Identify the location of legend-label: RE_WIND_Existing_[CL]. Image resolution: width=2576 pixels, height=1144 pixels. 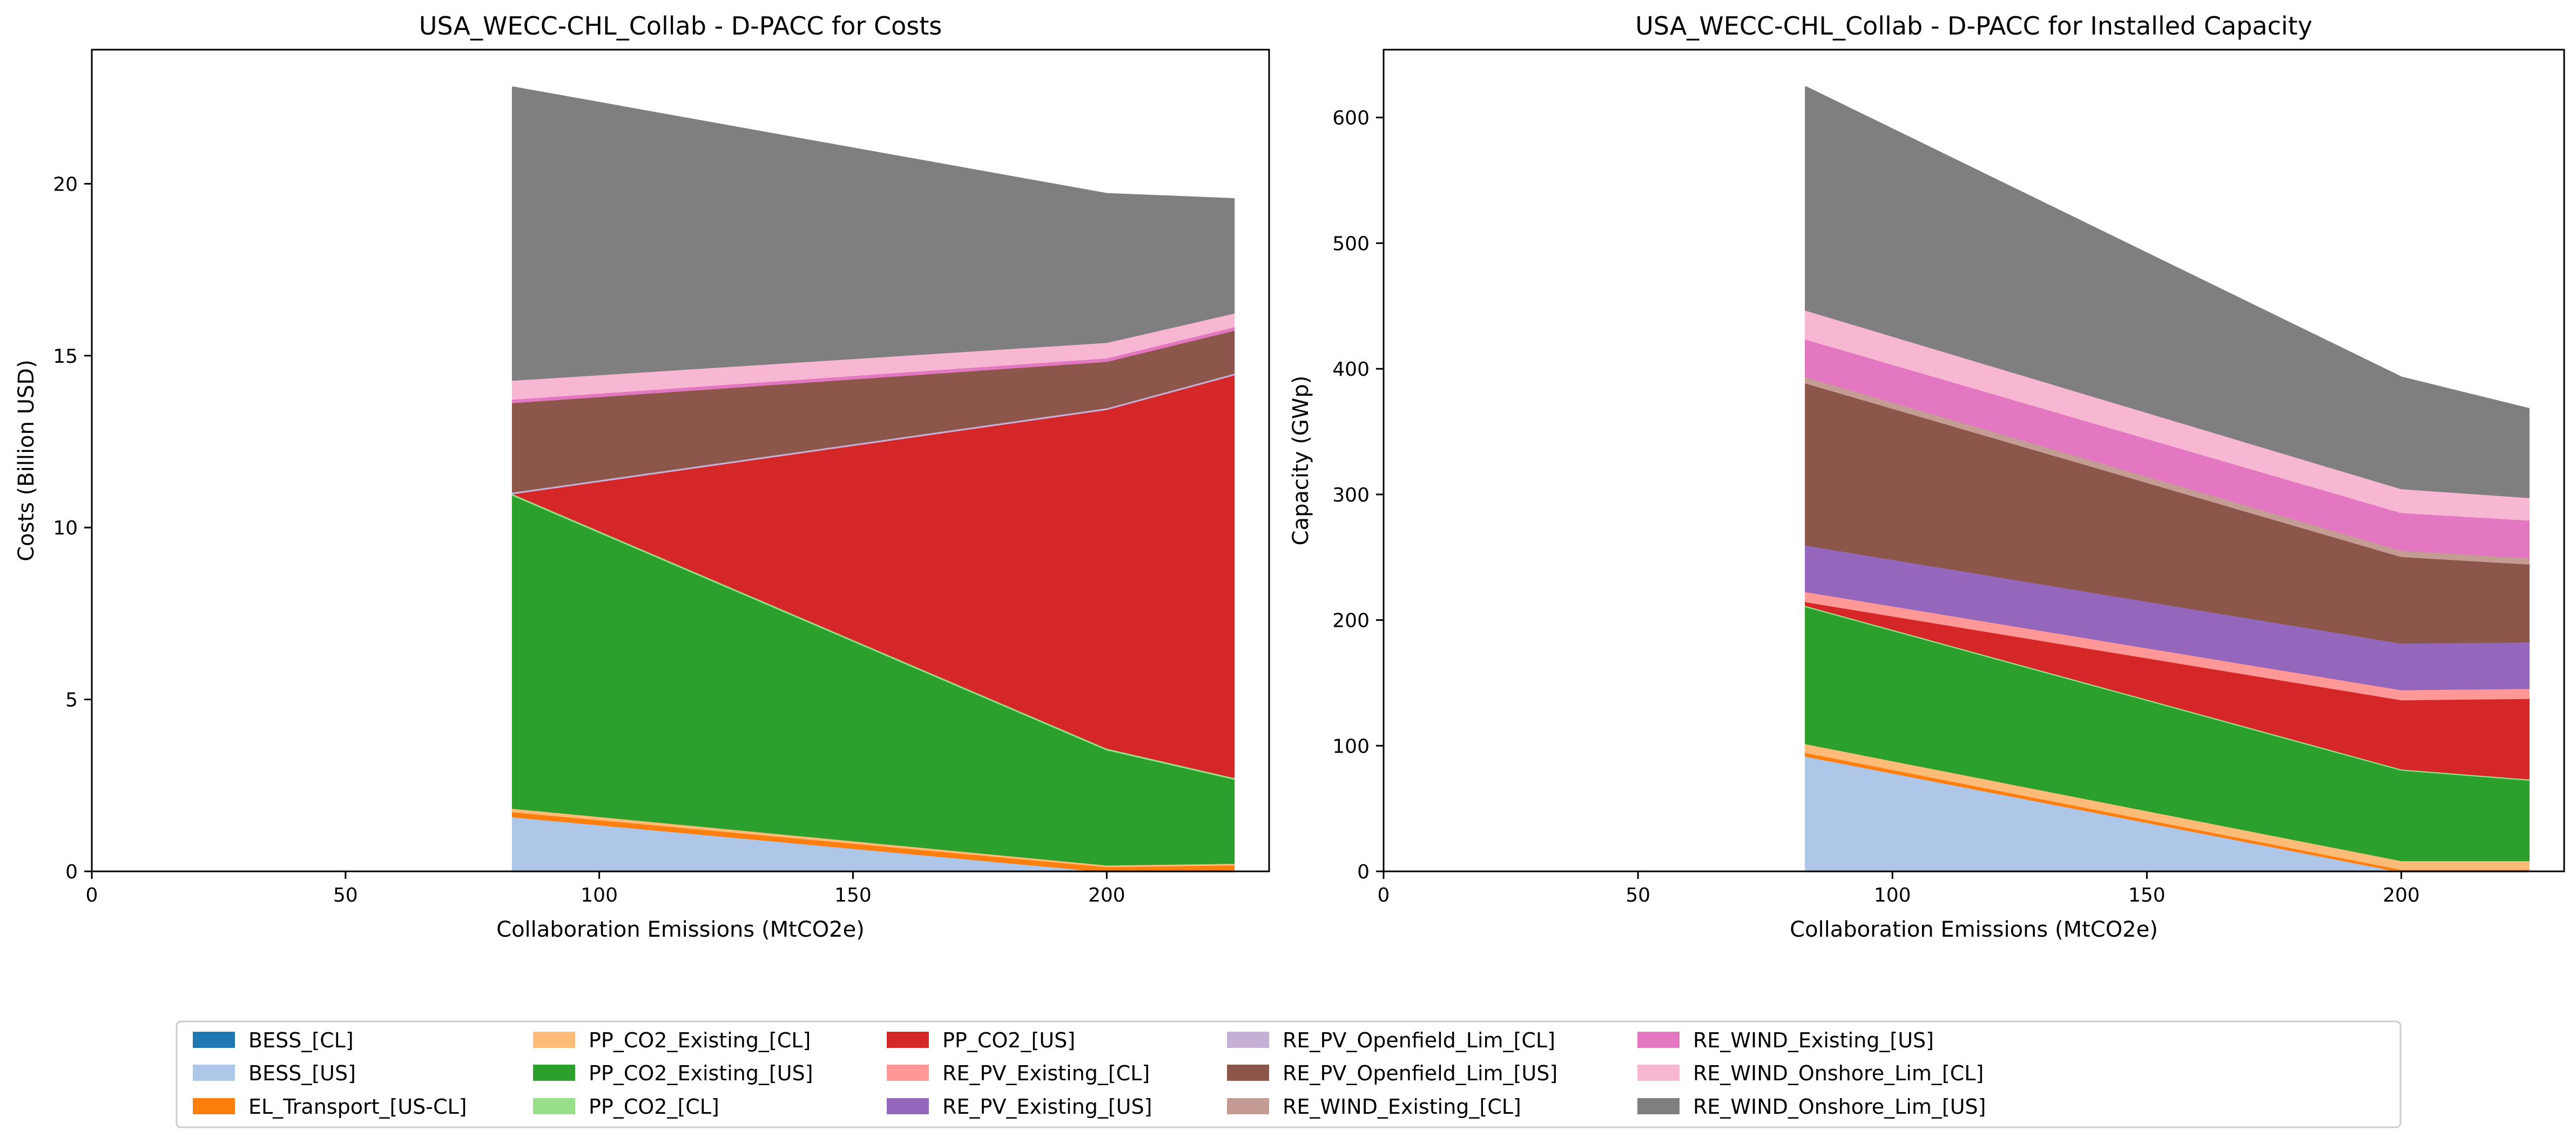
(1402, 1107).